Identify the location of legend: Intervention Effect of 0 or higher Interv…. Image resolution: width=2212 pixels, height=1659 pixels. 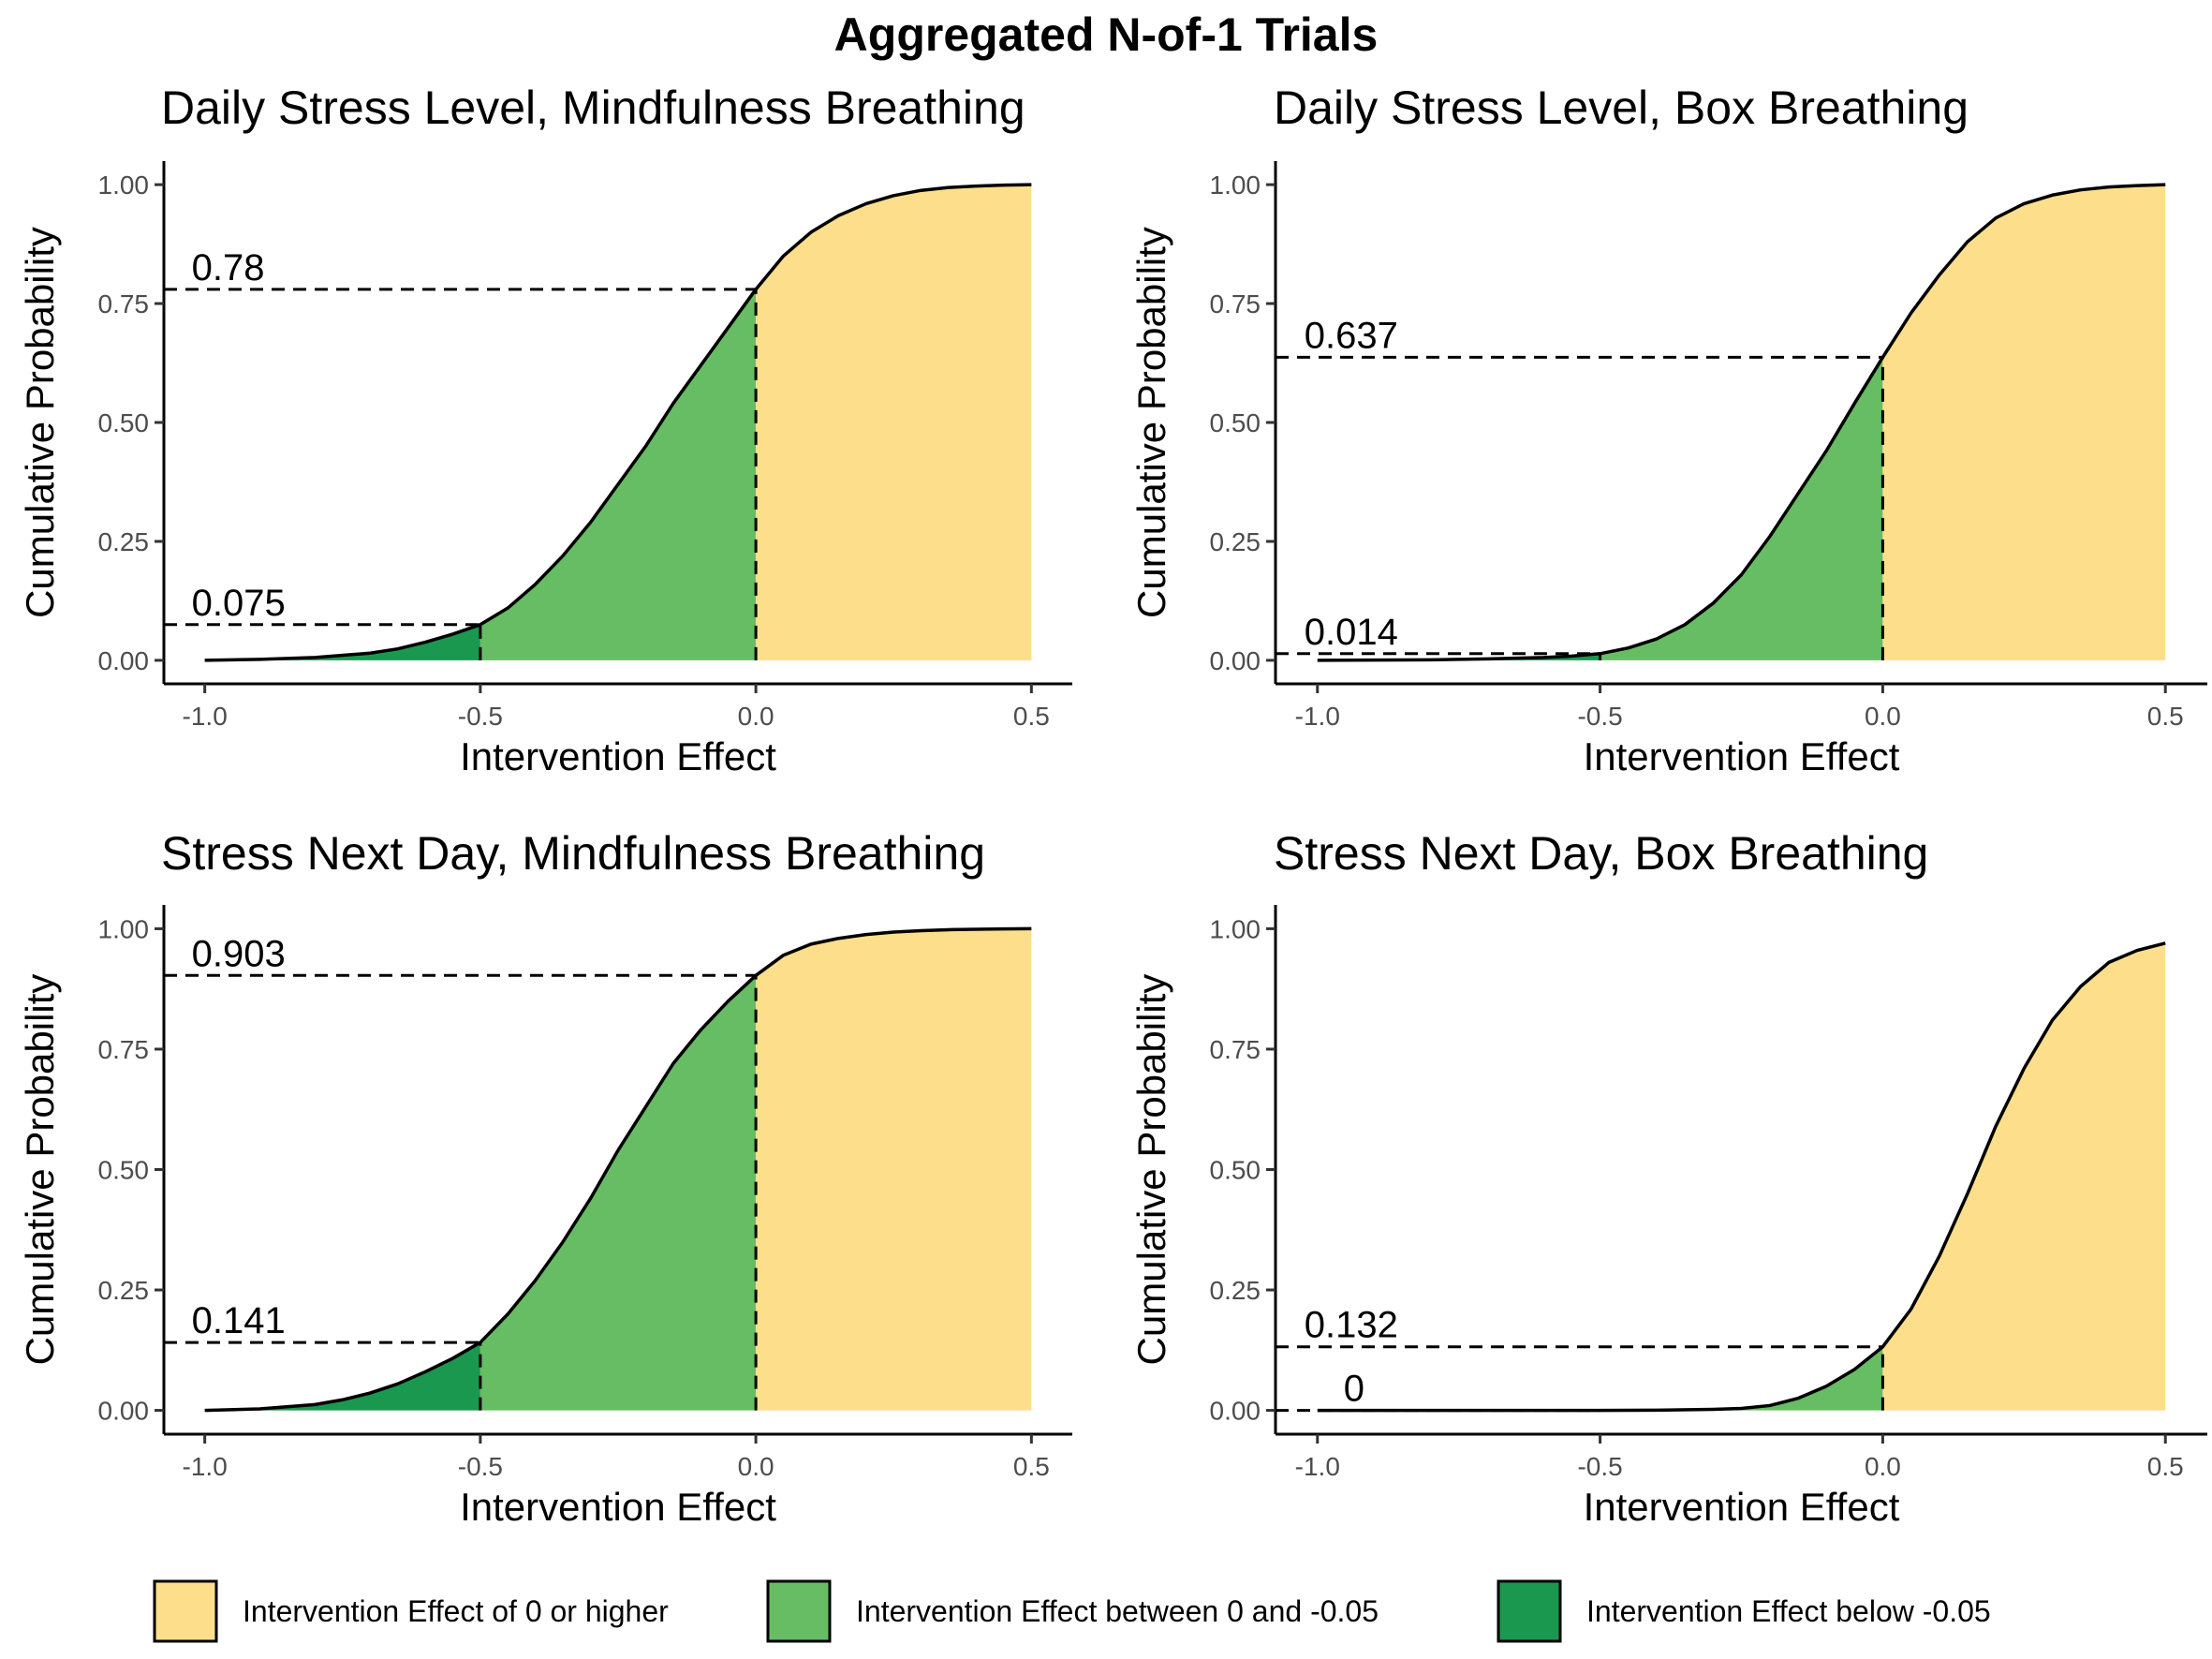
(1072, 1611).